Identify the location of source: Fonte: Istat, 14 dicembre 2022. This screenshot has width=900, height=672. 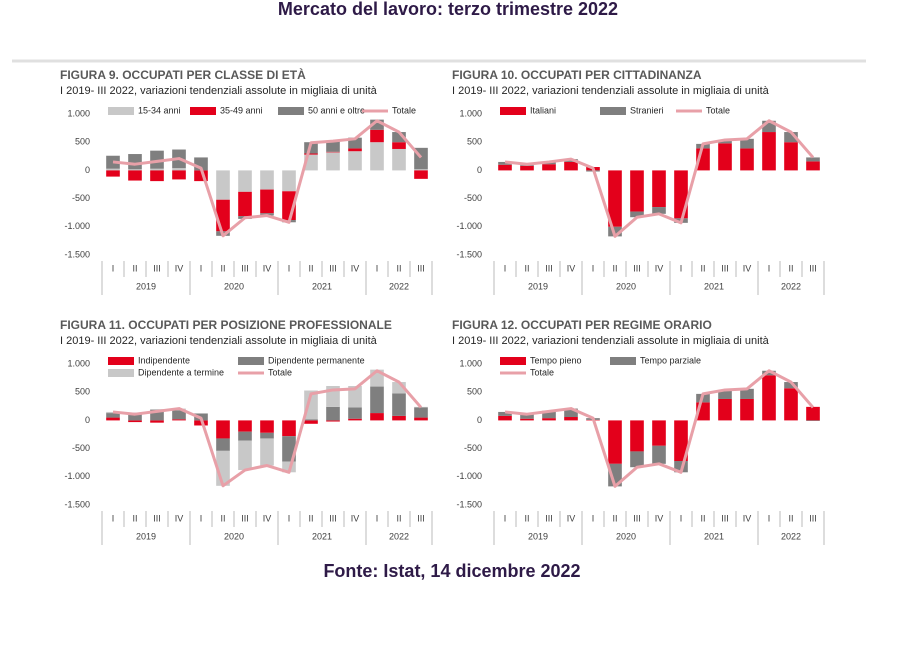
(451, 571).